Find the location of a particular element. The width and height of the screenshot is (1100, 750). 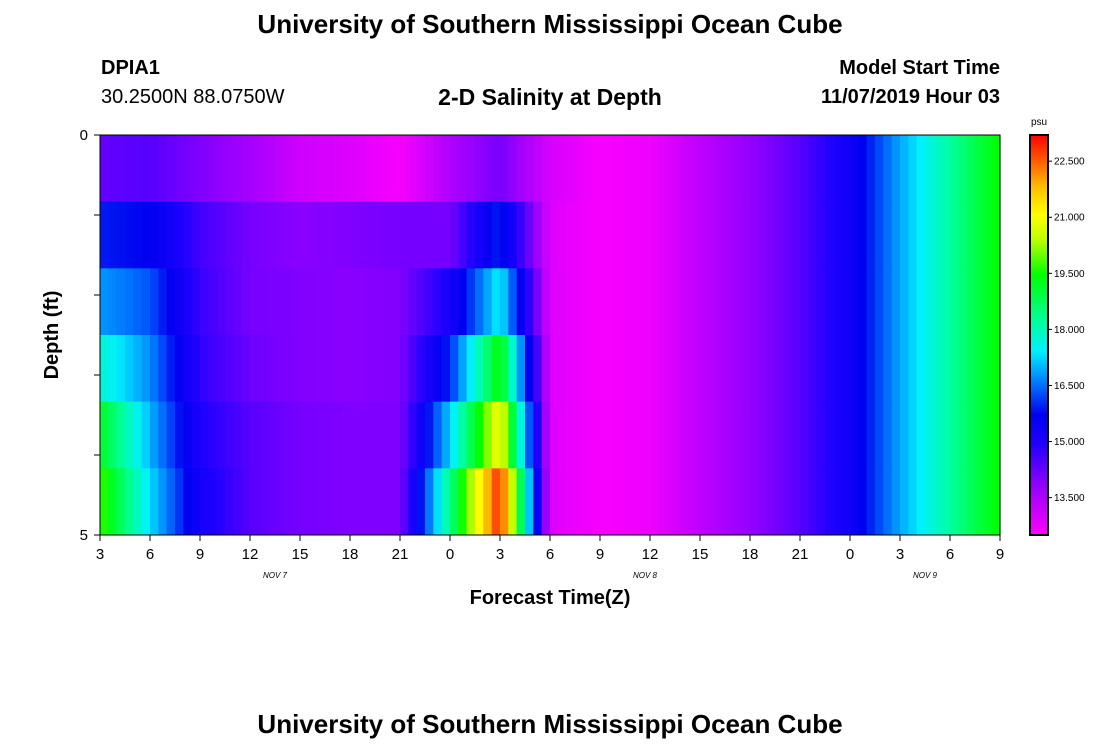

x-date-label: NOV 8 is located at coordinates (645, 575).